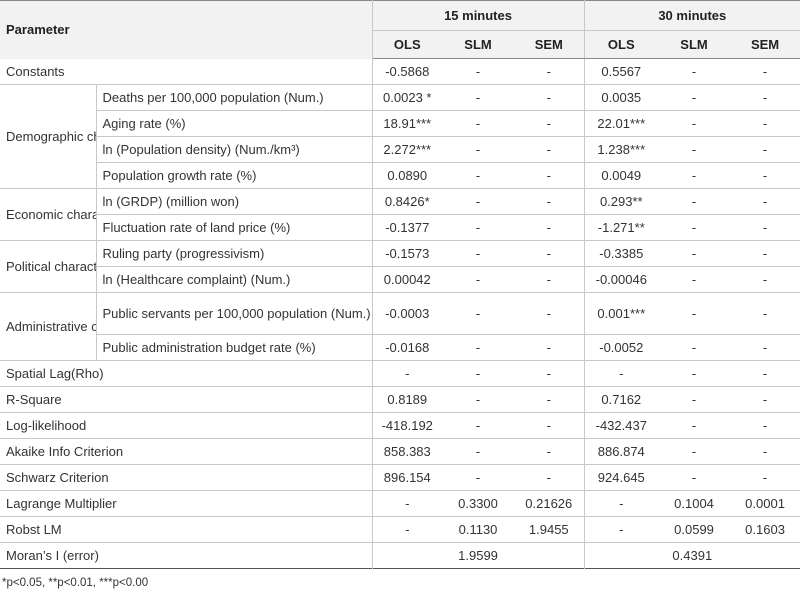 The width and height of the screenshot is (800, 593). What do you see at coordinates (65, 451) in the screenshot?
I see `row-label: Akaike Info Criterion` at bounding box center [65, 451].